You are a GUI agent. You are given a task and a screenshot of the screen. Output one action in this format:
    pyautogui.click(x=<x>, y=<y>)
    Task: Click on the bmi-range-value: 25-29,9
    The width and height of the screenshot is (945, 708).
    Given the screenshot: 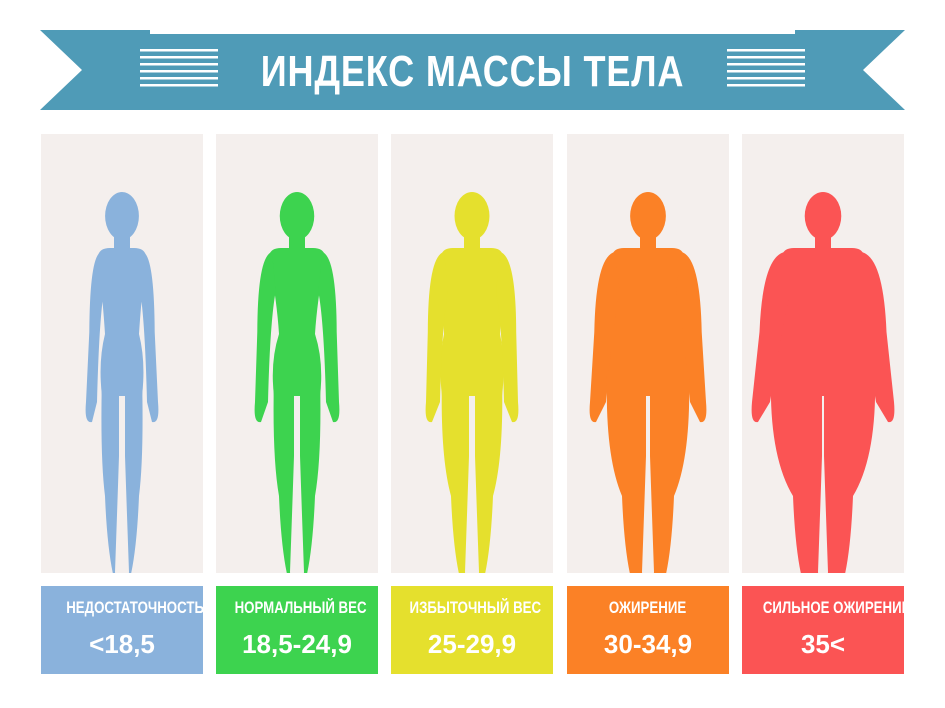 What is the action you would take?
    pyautogui.click(x=472, y=644)
    